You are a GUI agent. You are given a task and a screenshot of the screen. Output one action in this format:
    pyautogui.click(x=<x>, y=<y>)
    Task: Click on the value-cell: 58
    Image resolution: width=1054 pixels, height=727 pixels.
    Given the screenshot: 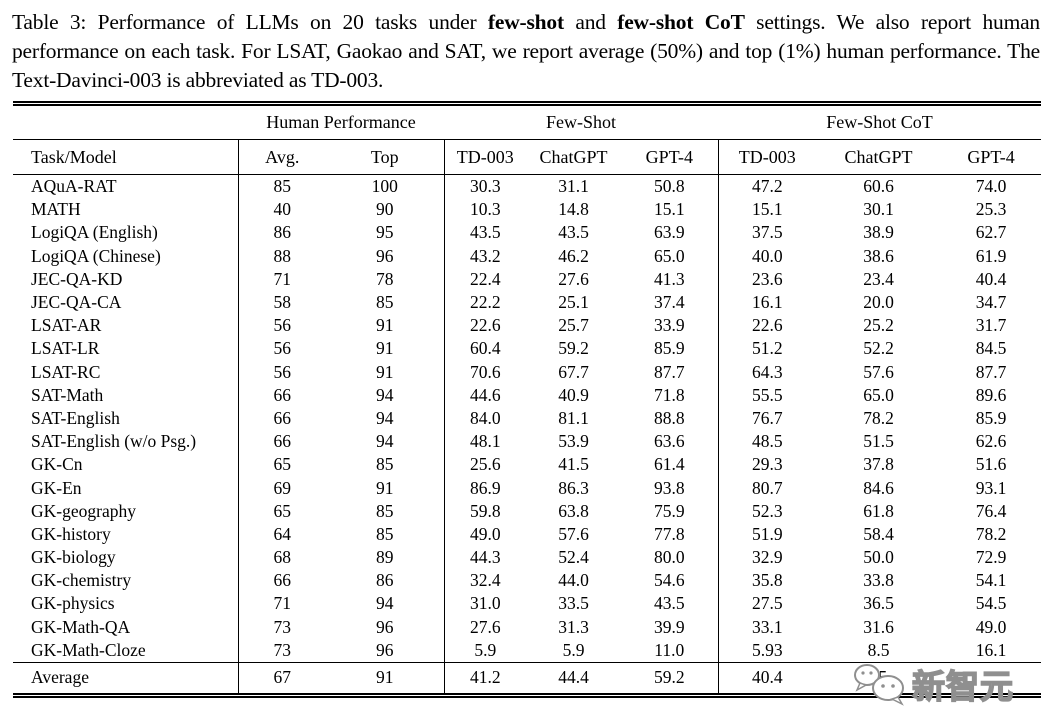 What is the action you would take?
    pyautogui.click(x=281, y=302)
    